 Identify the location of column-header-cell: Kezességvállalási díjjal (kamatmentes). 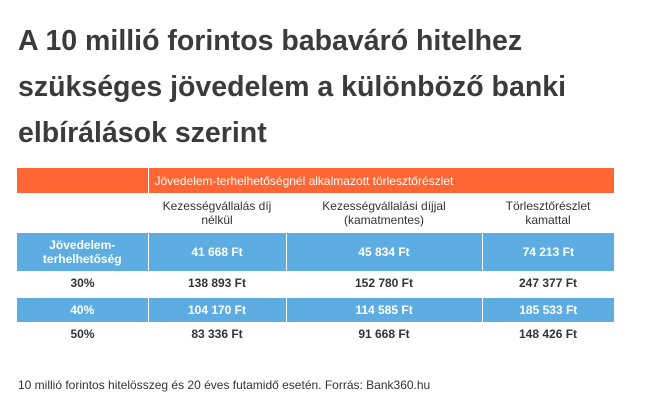
(384, 213).